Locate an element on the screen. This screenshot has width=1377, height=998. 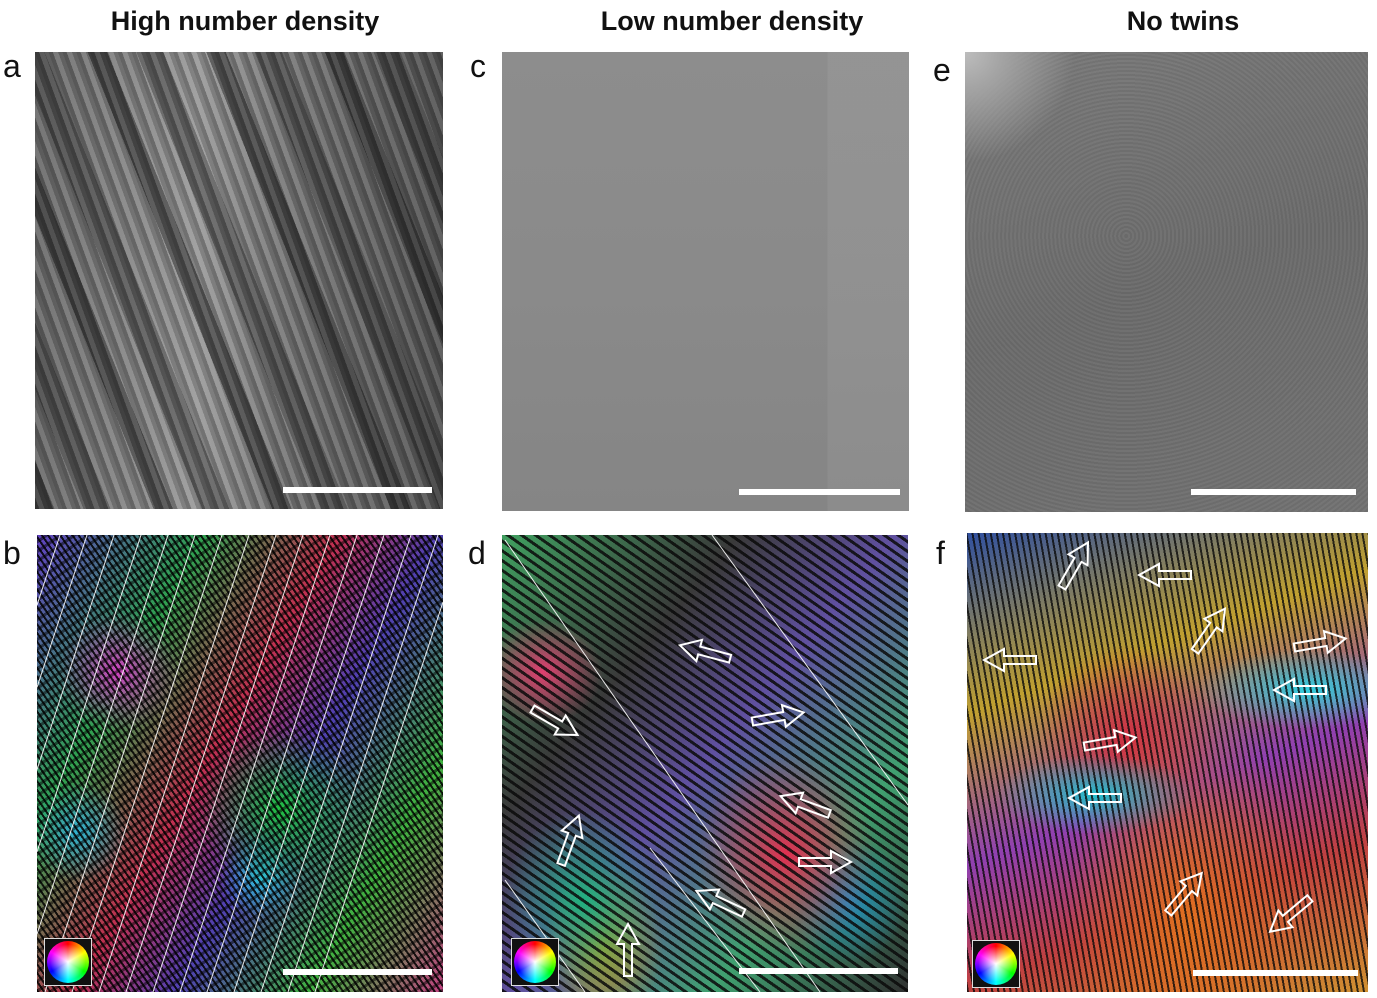
scale-bar-d is located at coordinates (818, 971).